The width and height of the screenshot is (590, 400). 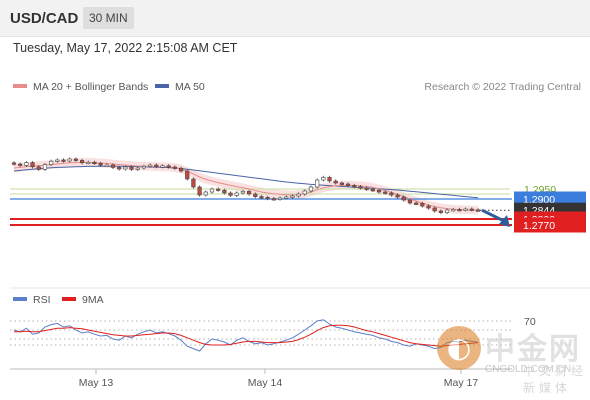 I want to click on moving-averages, so click(x=246, y=186).